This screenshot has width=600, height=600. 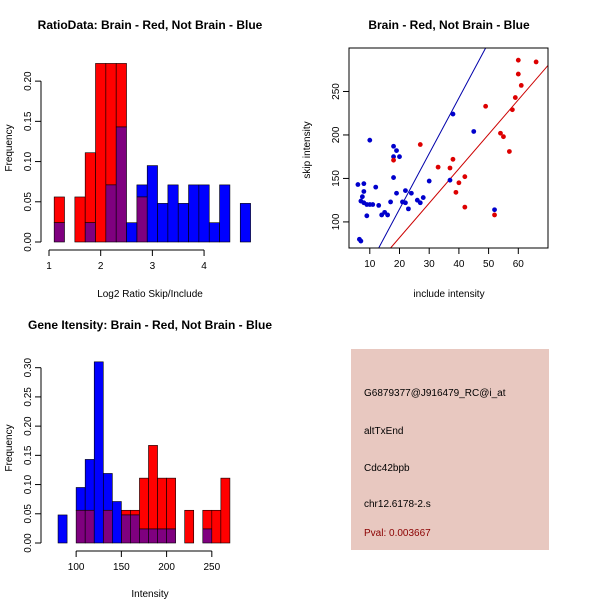 What do you see at coordinates (9, 147) in the screenshot?
I see `ratio-hist-ylabel: Frequency` at bounding box center [9, 147].